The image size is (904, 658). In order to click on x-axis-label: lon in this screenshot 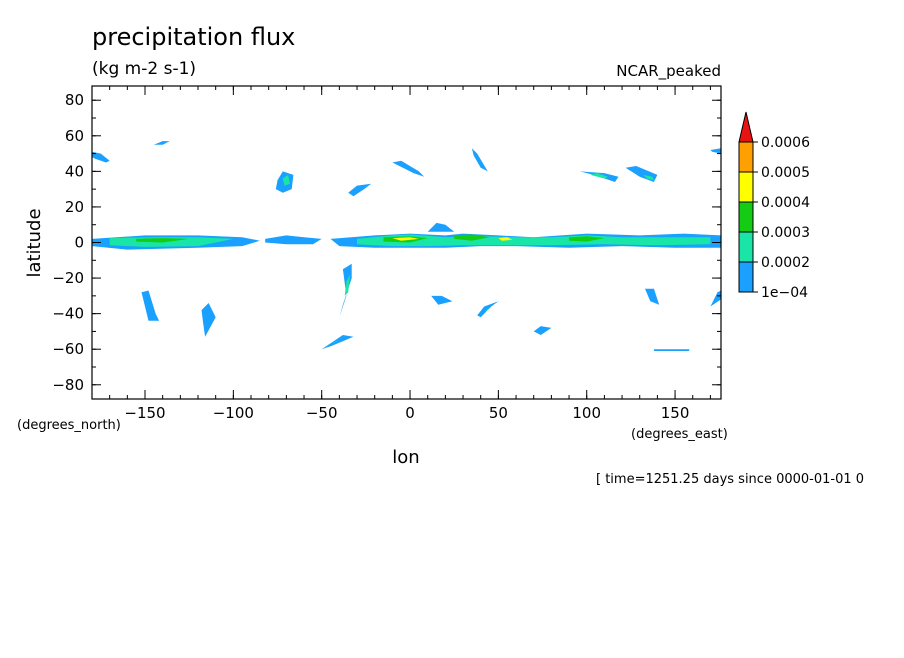, I will do `click(405, 457)`.